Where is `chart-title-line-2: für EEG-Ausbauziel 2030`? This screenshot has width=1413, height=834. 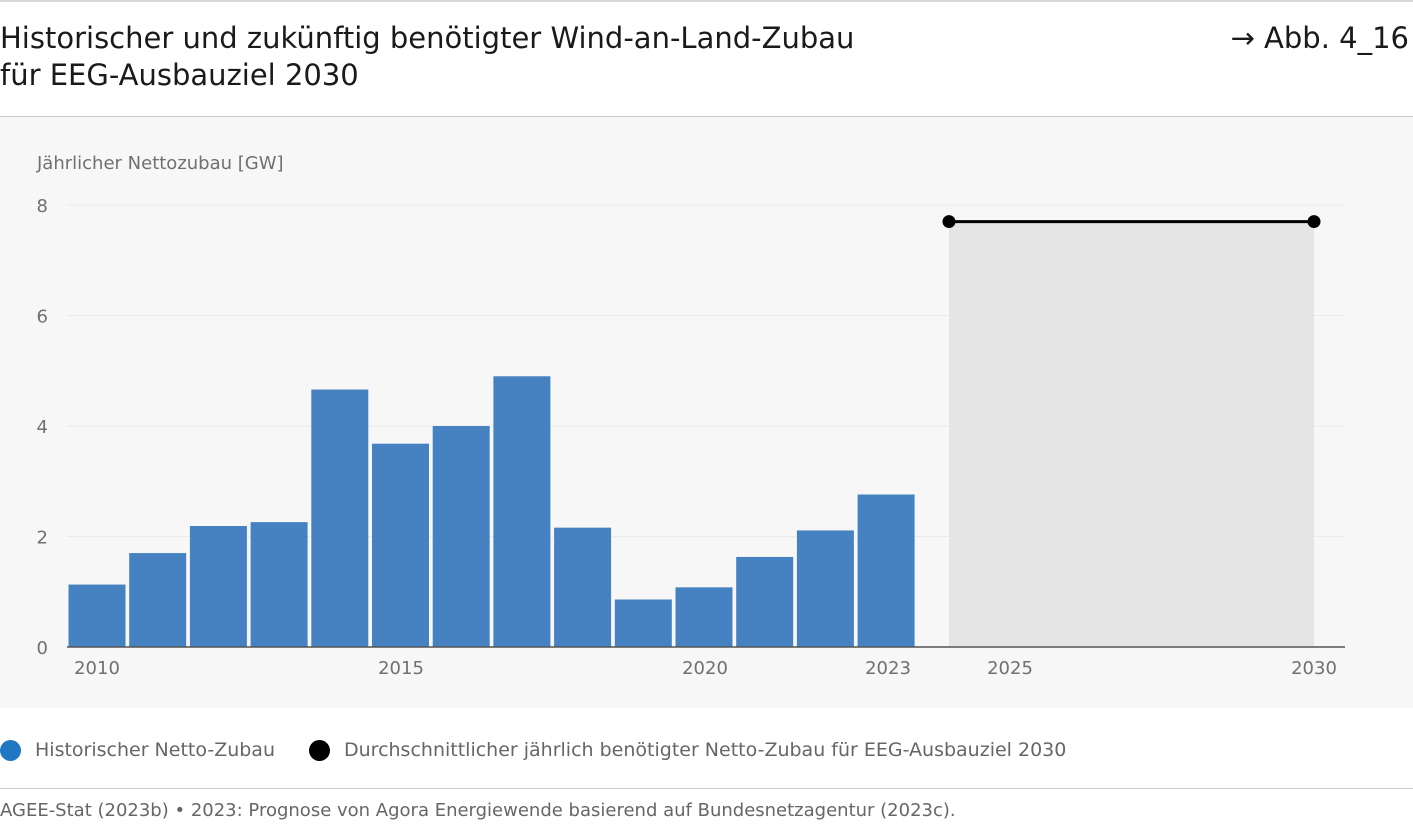
chart-title-line-2: für EEG-Ausbauziel 2030 is located at coordinates (179, 75).